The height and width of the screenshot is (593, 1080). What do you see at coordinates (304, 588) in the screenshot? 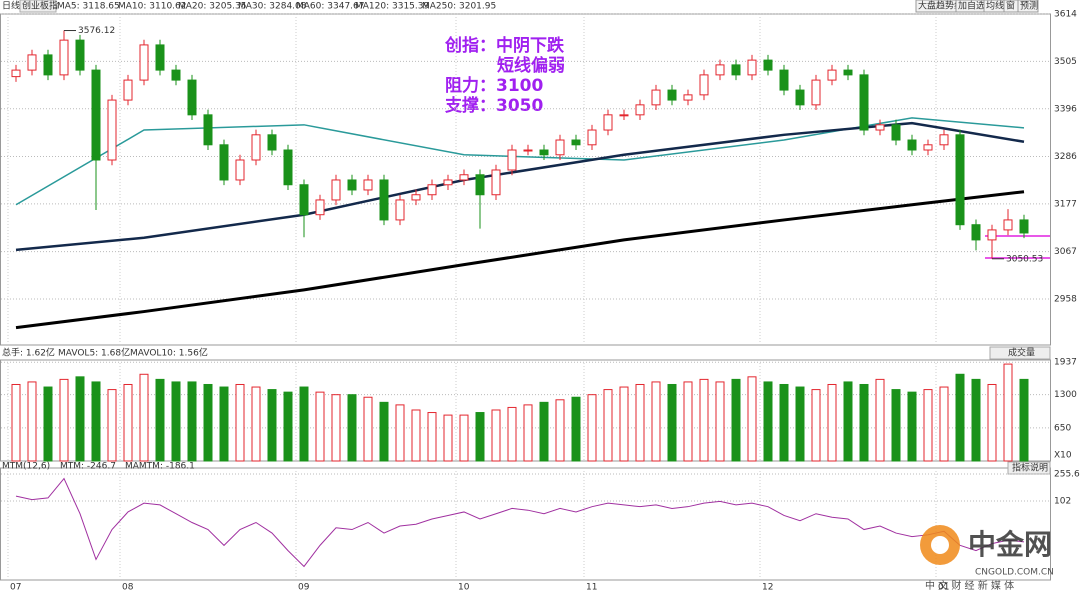
I see `x-tick-label: 09` at bounding box center [304, 588].